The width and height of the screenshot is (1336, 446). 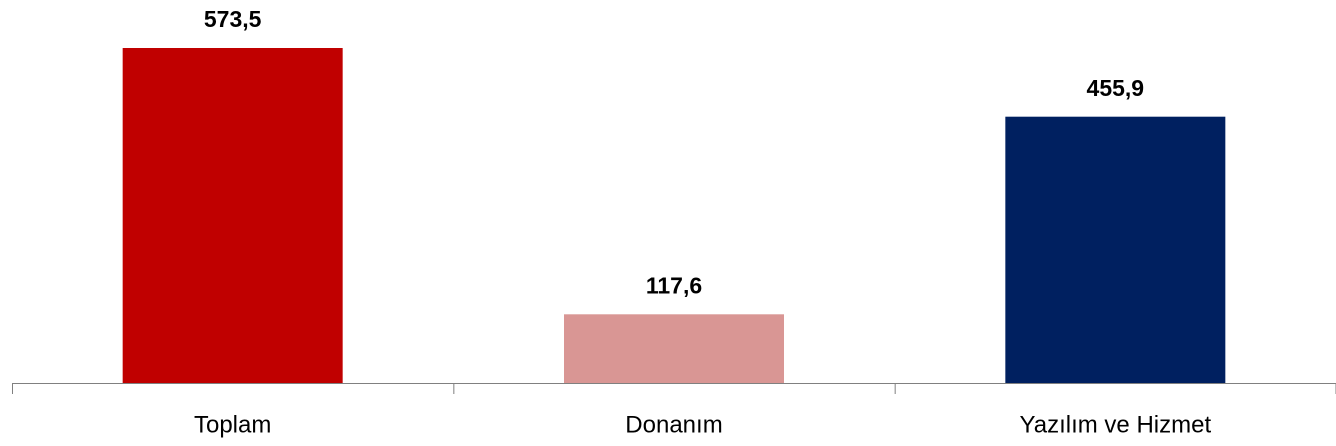 I want to click on value-label: 117,6, so click(x=674, y=285).